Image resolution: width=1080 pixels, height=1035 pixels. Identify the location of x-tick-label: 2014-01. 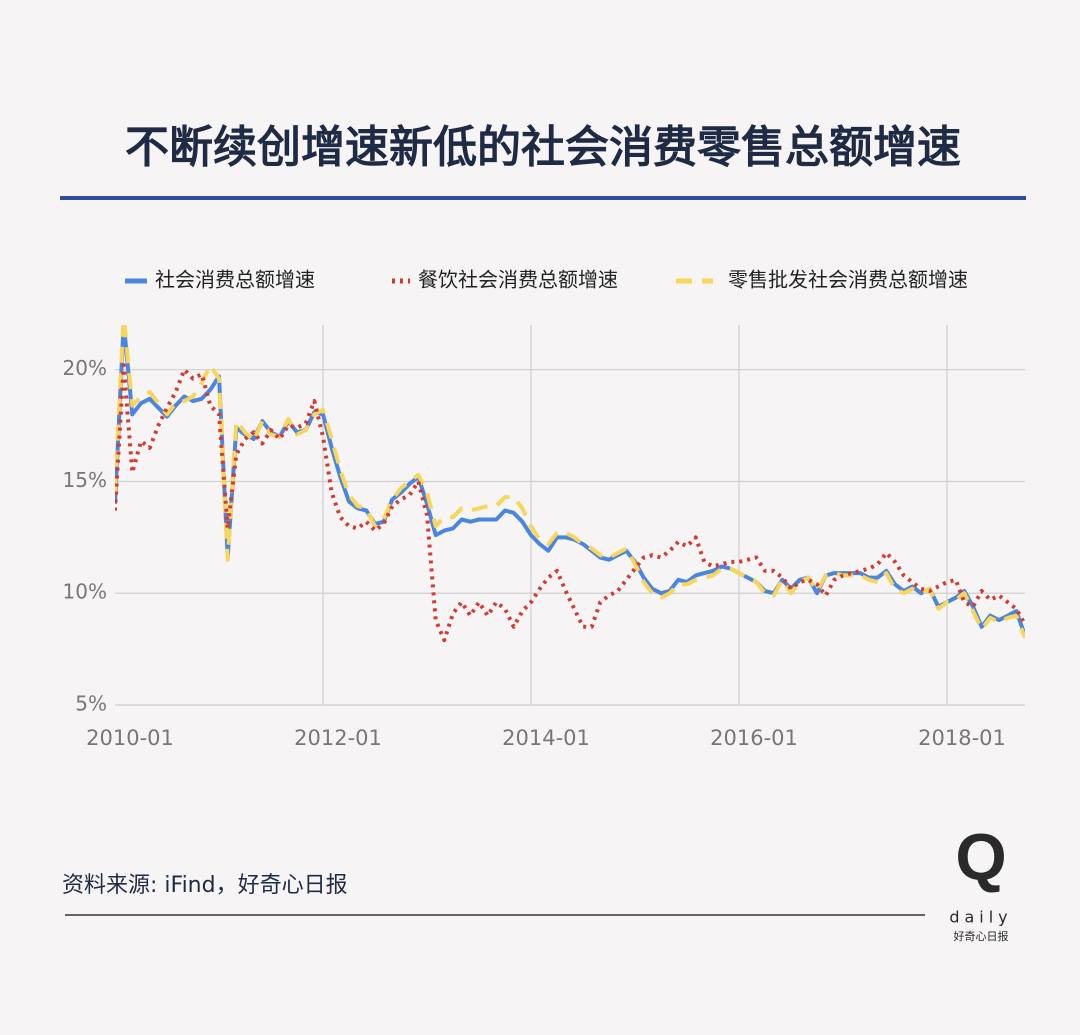
(546, 738).